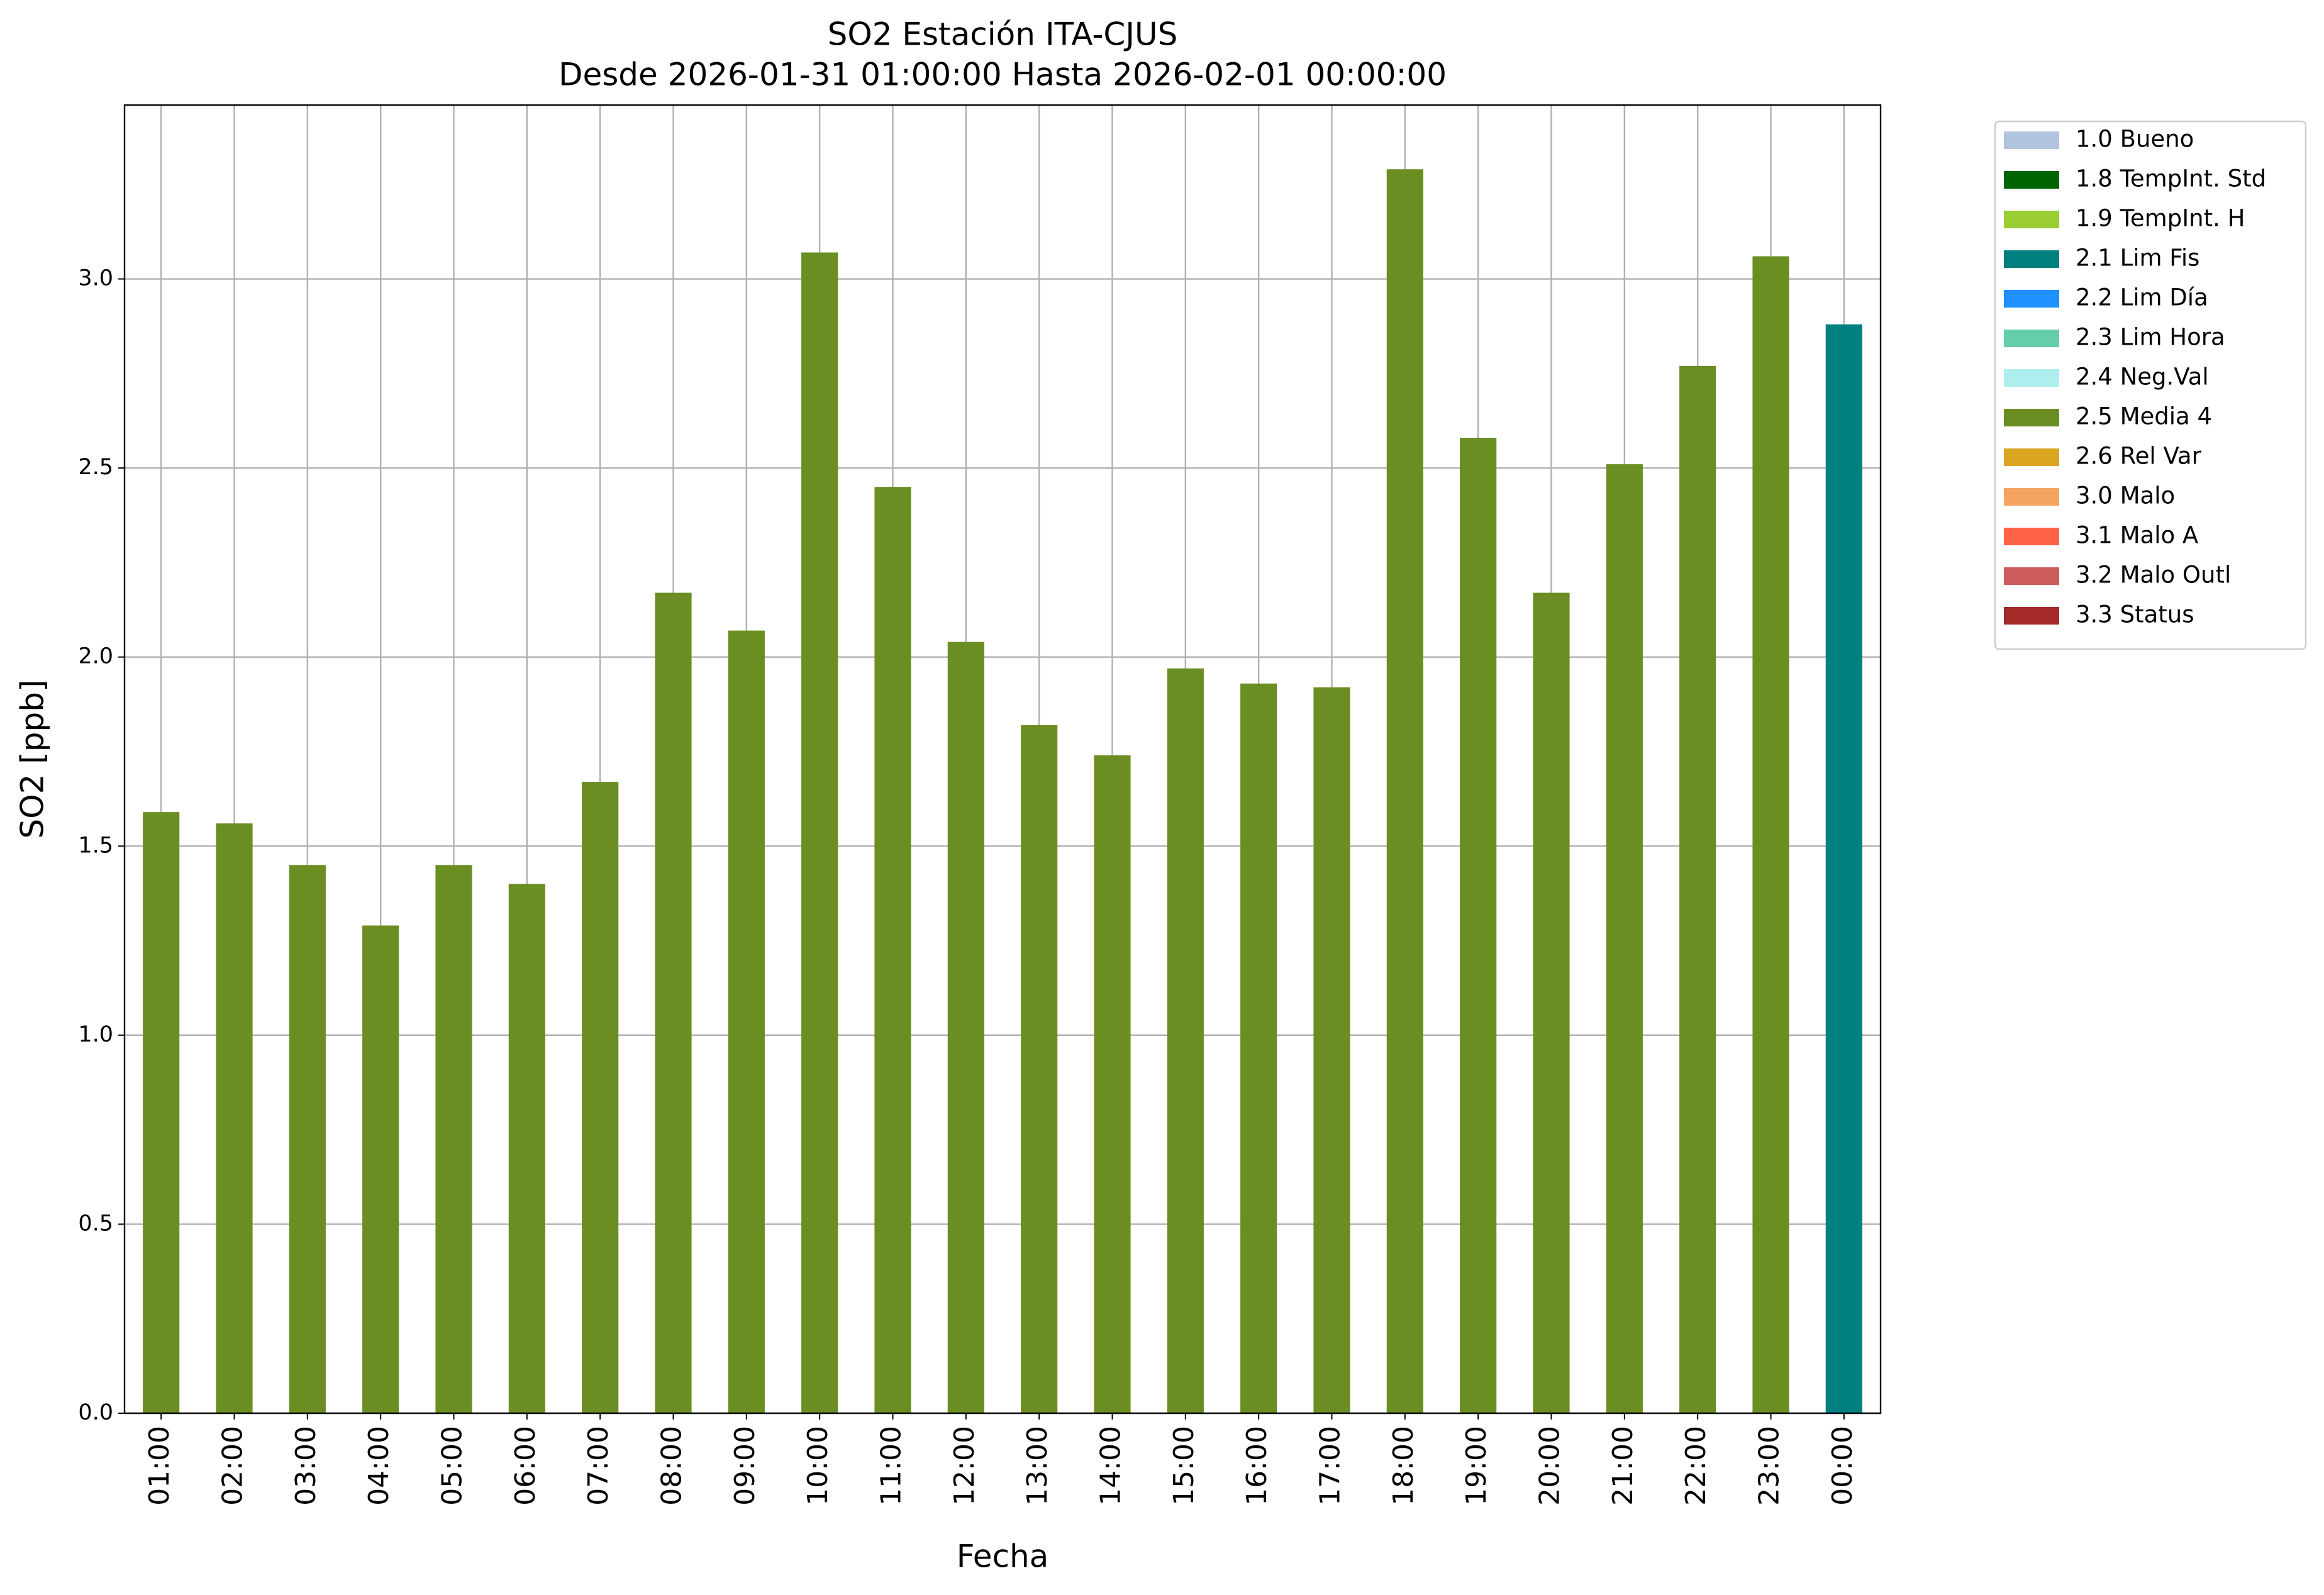 The height and width of the screenshot is (1595, 2324). What do you see at coordinates (1403, 1466) in the screenshot?
I see `x-tick-label: 18:00` at bounding box center [1403, 1466].